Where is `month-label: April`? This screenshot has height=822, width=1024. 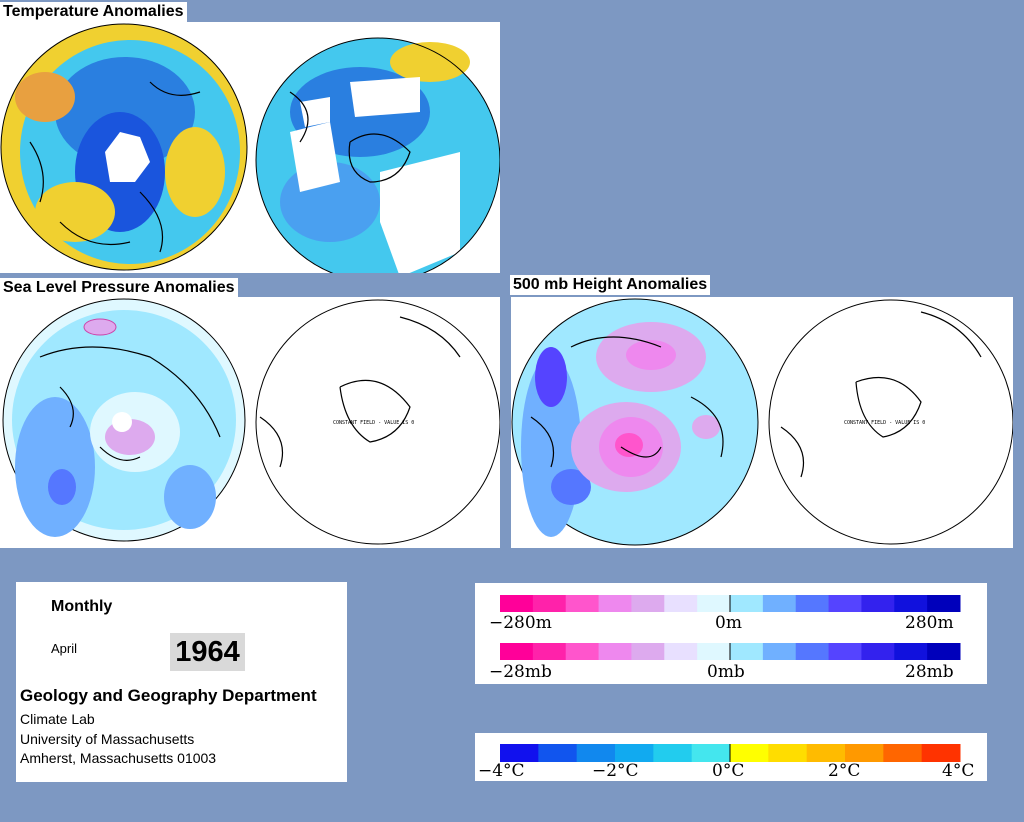
month-label: April is located at coordinates (64, 648).